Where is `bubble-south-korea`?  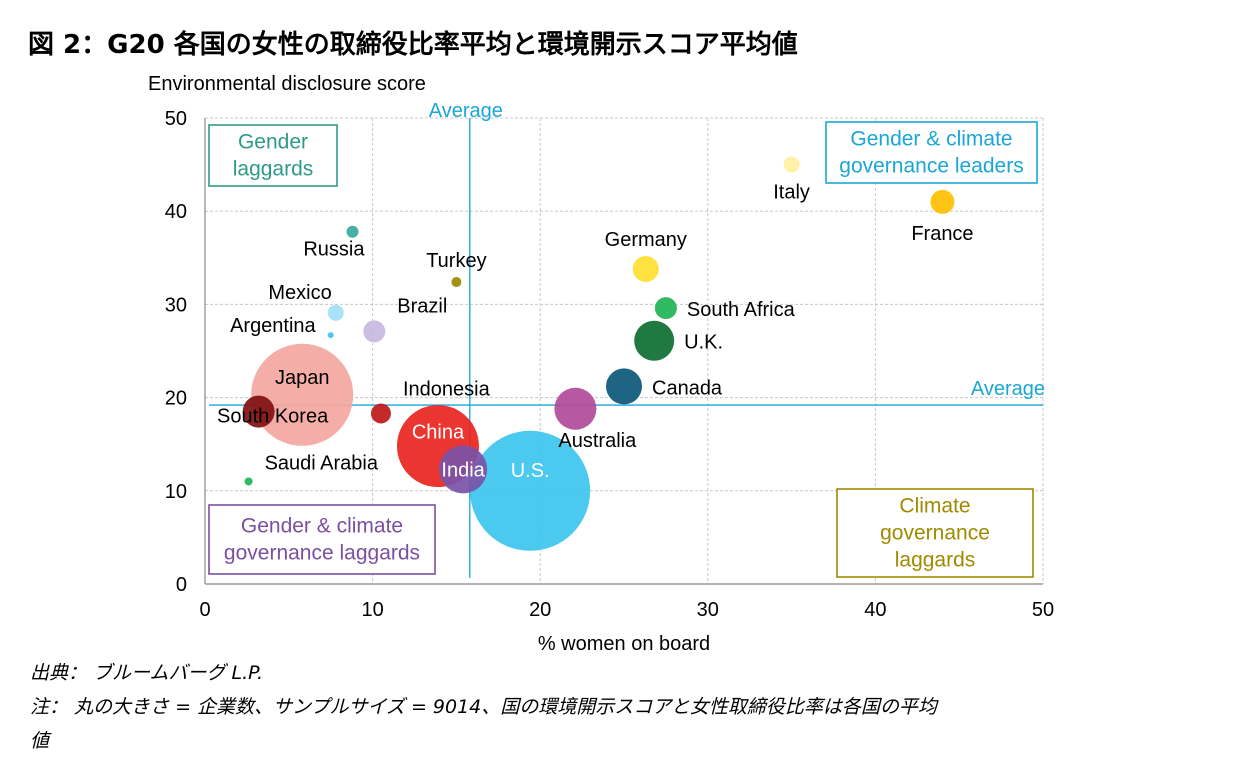
bubble-south-korea is located at coordinates (258, 411).